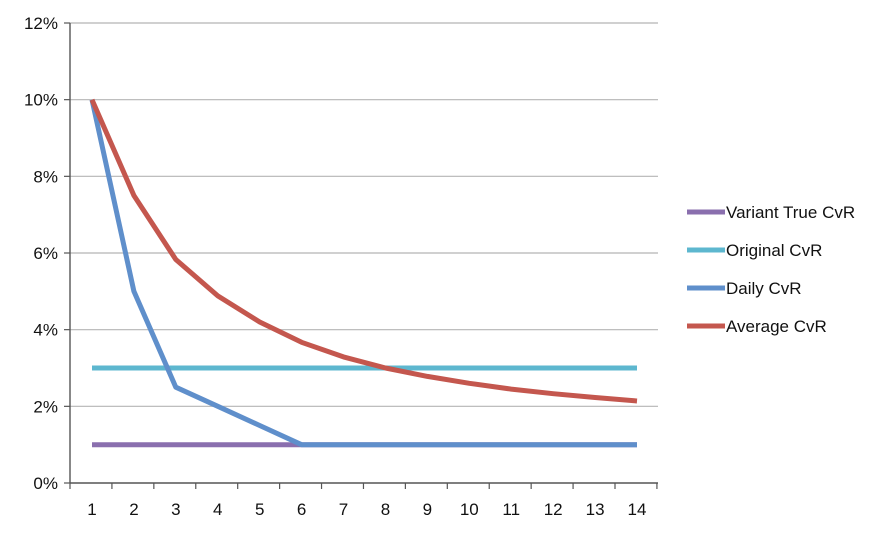 This screenshot has height=538, width=895. I want to click on x-tick-label: 6, so click(301, 509).